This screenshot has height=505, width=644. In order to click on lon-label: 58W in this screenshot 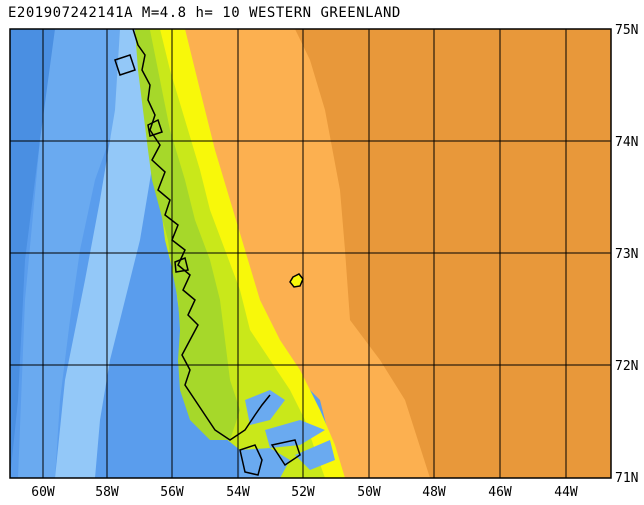, I will do `click(107, 492)`.